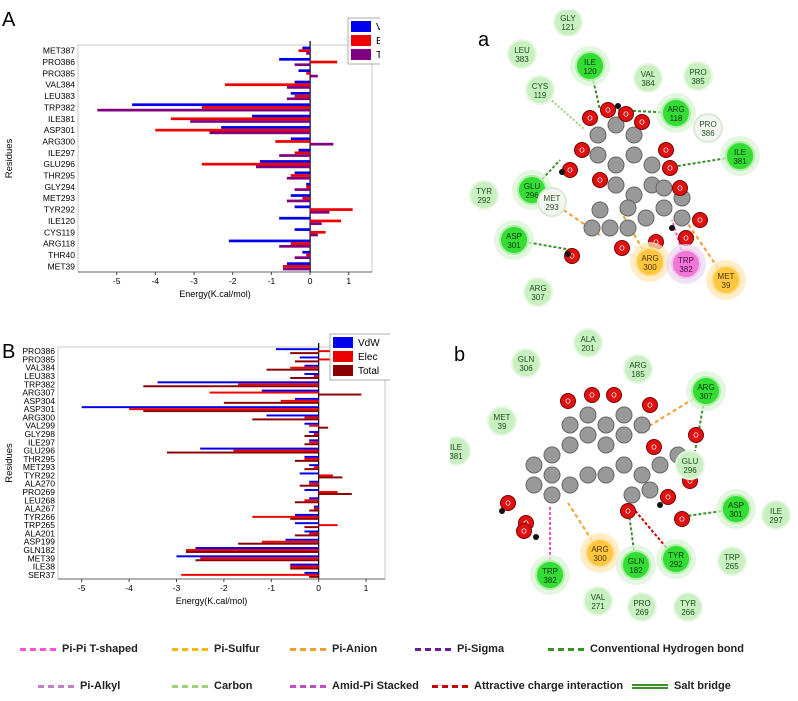 The height and width of the screenshot is (701, 798). What do you see at coordinates (9, 20) in the screenshot?
I see `panel-letter: A` at bounding box center [9, 20].